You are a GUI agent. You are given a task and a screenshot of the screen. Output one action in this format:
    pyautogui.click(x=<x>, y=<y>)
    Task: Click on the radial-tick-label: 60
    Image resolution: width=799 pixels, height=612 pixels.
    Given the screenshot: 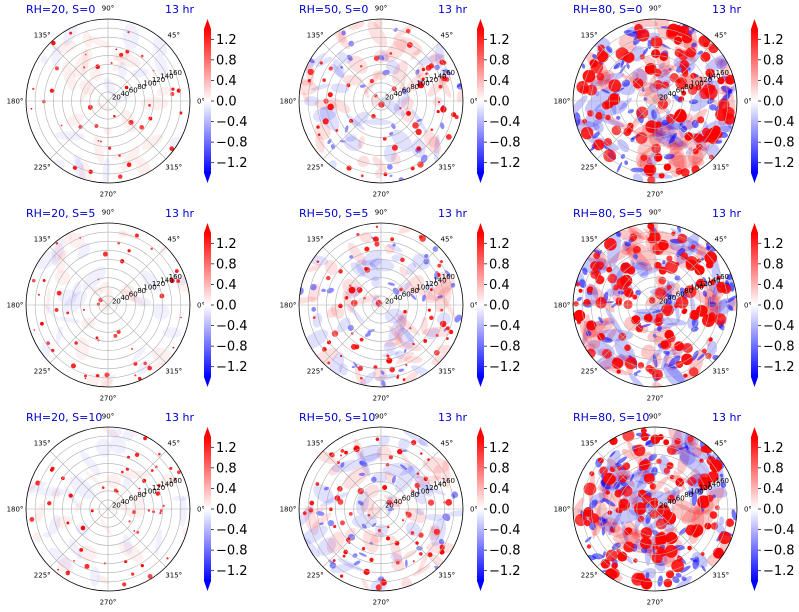 What is the action you would take?
    pyautogui.click(x=680, y=295)
    